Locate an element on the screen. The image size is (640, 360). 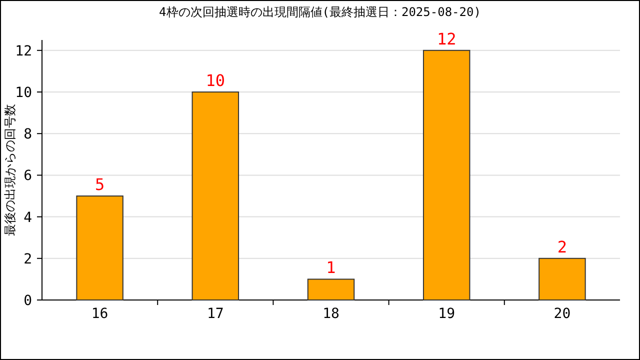
data-label: 12 is located at coordinates (446, 38).